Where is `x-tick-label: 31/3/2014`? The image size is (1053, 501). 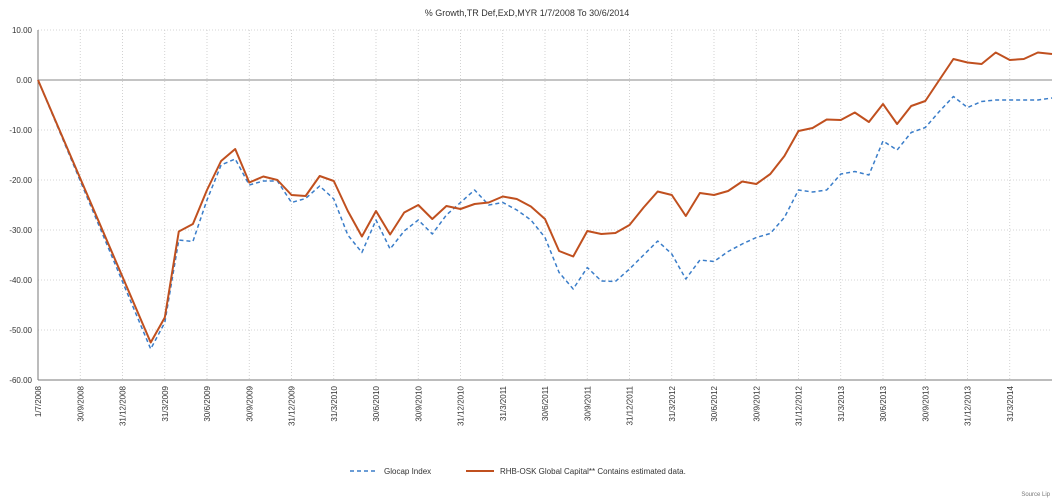 x-tick-label: 31/3/2014 is located at coordinates (1010, 403).